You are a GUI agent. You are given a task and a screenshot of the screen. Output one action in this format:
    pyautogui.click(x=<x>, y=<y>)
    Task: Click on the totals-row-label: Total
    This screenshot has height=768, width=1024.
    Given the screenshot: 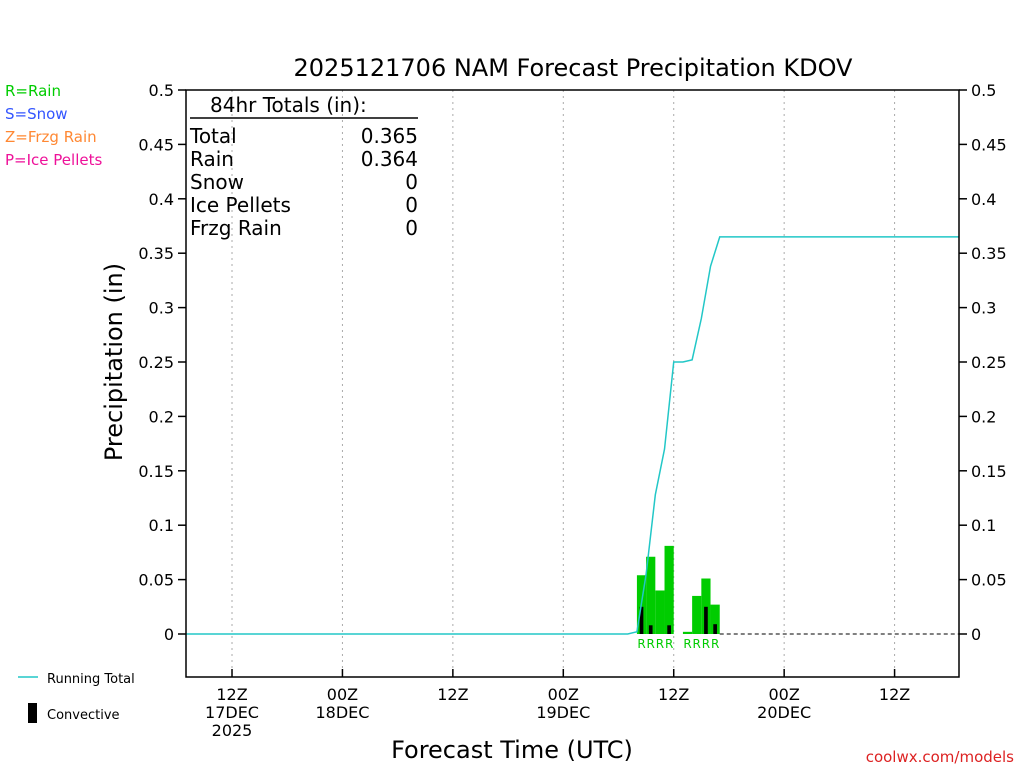 What is the action you would take?
    pyautogui.click(x=213, y=136)
    